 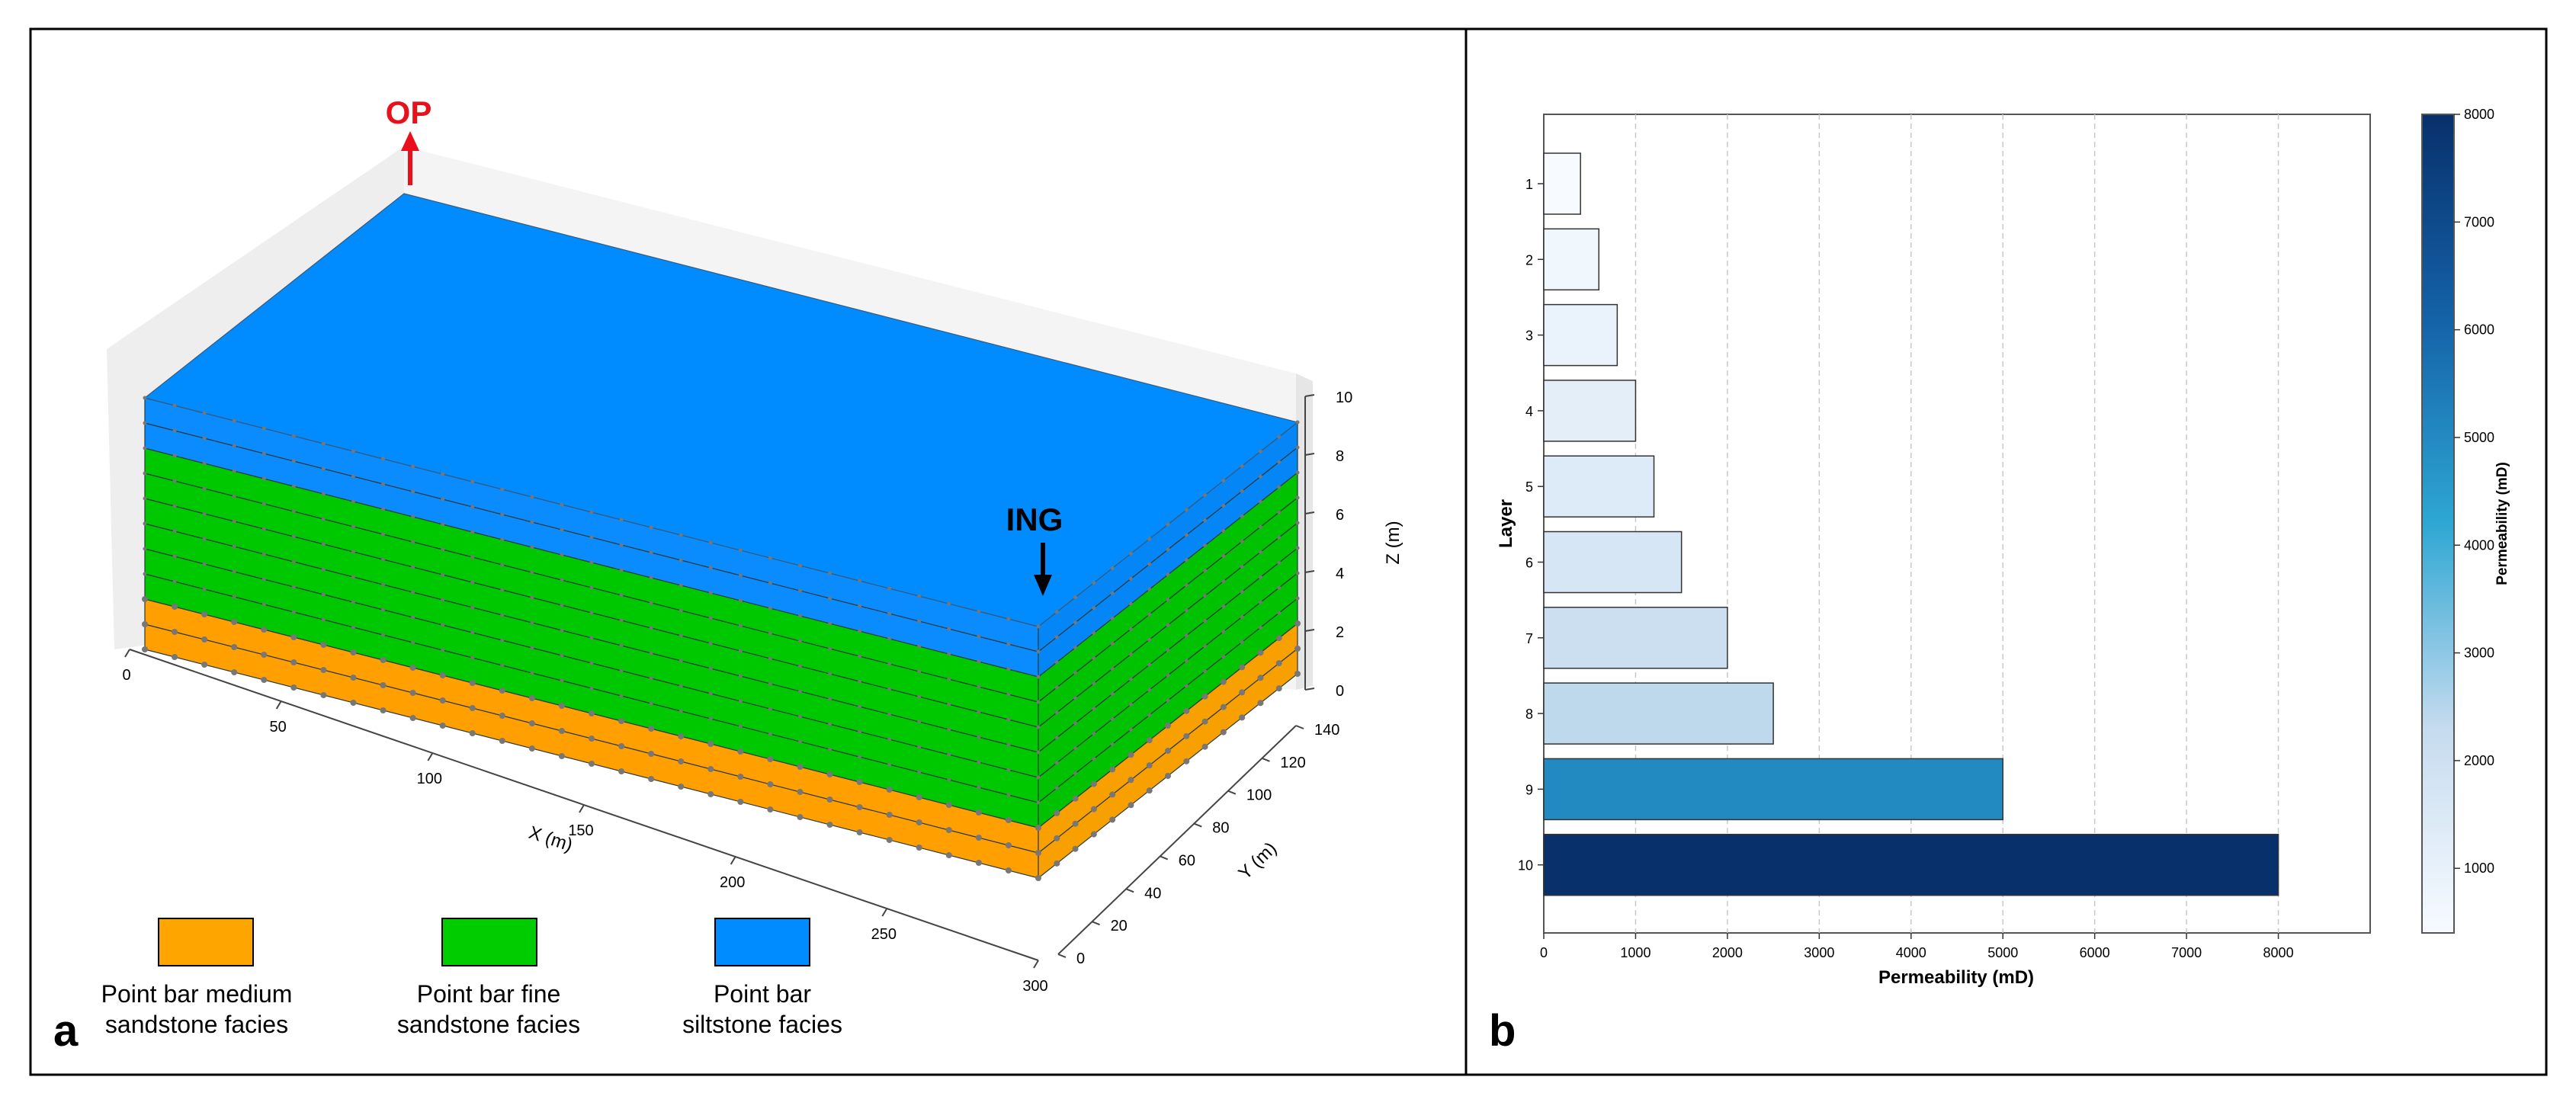 I want to click on y-tick, so click(x=1197, y=825).